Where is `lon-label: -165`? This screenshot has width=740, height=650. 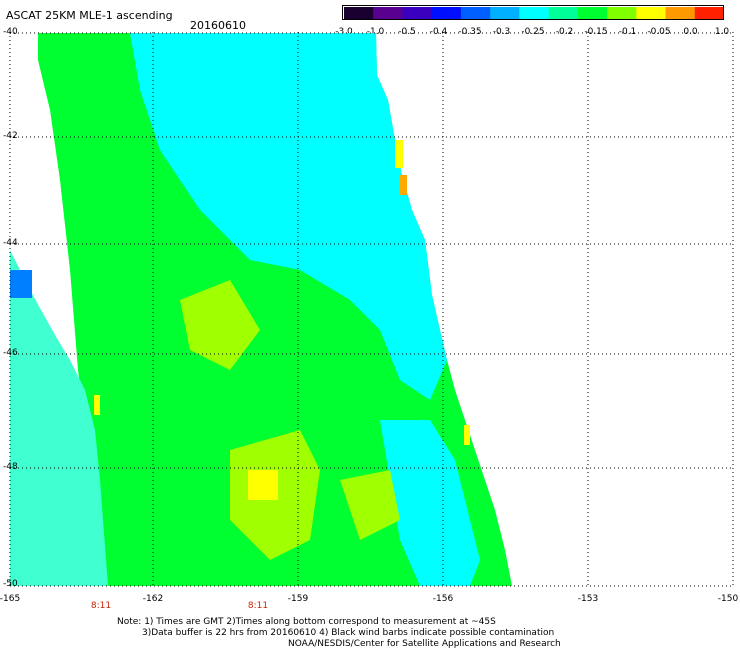 lon-label: -165 is located at coordinates (10, 599).